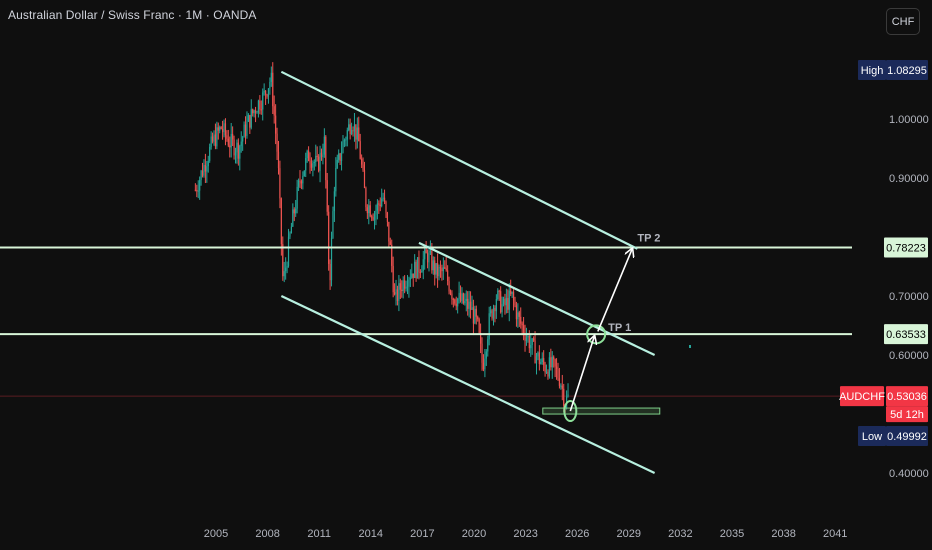  Describe the element at coordinates (422, 534) in the screenshot. I see `x-tick-2017: 2017` at that location.